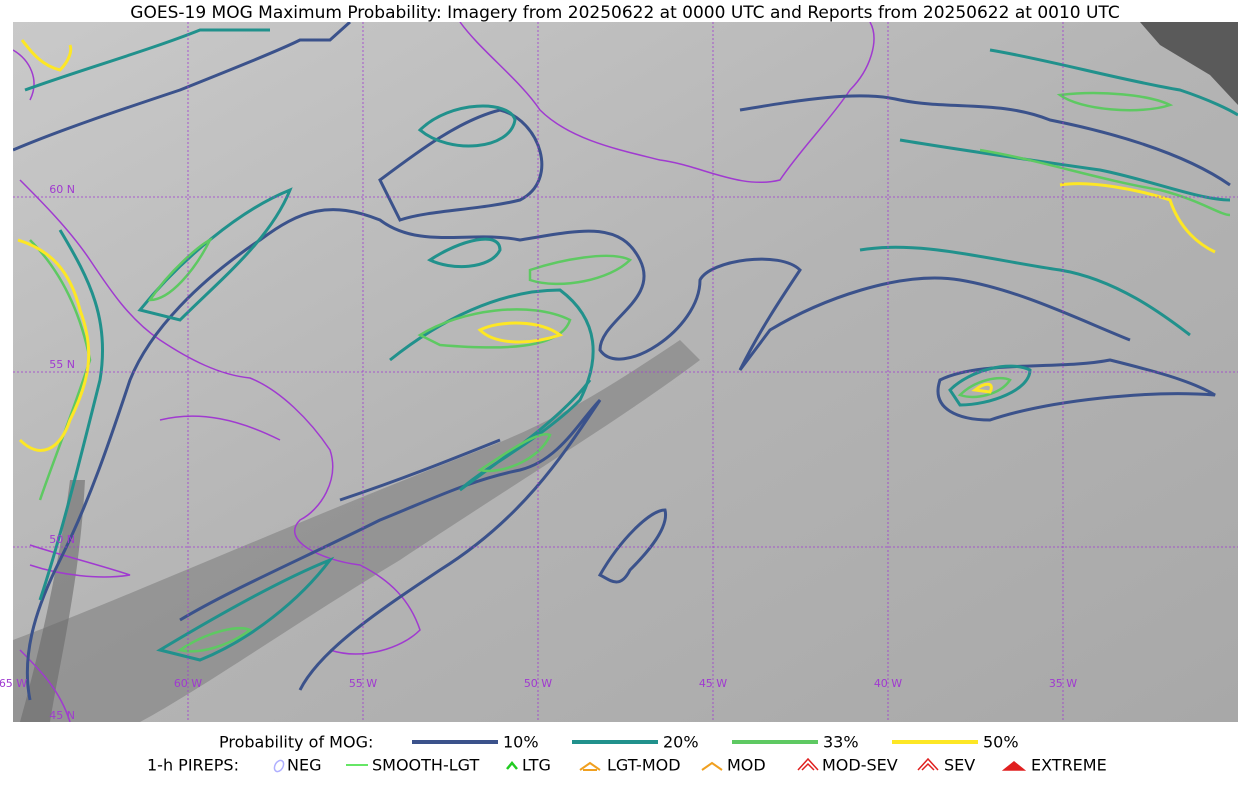 This screenshot has width=1250, height=786. What do you see at coordinates (644, 765) in the screenshot?
I see `pirep-legend-text: LGT-MOD` at bounding box center [644, 765].